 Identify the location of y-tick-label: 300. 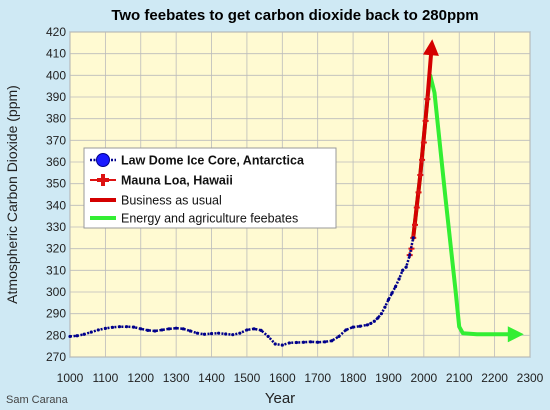
(56, 292).